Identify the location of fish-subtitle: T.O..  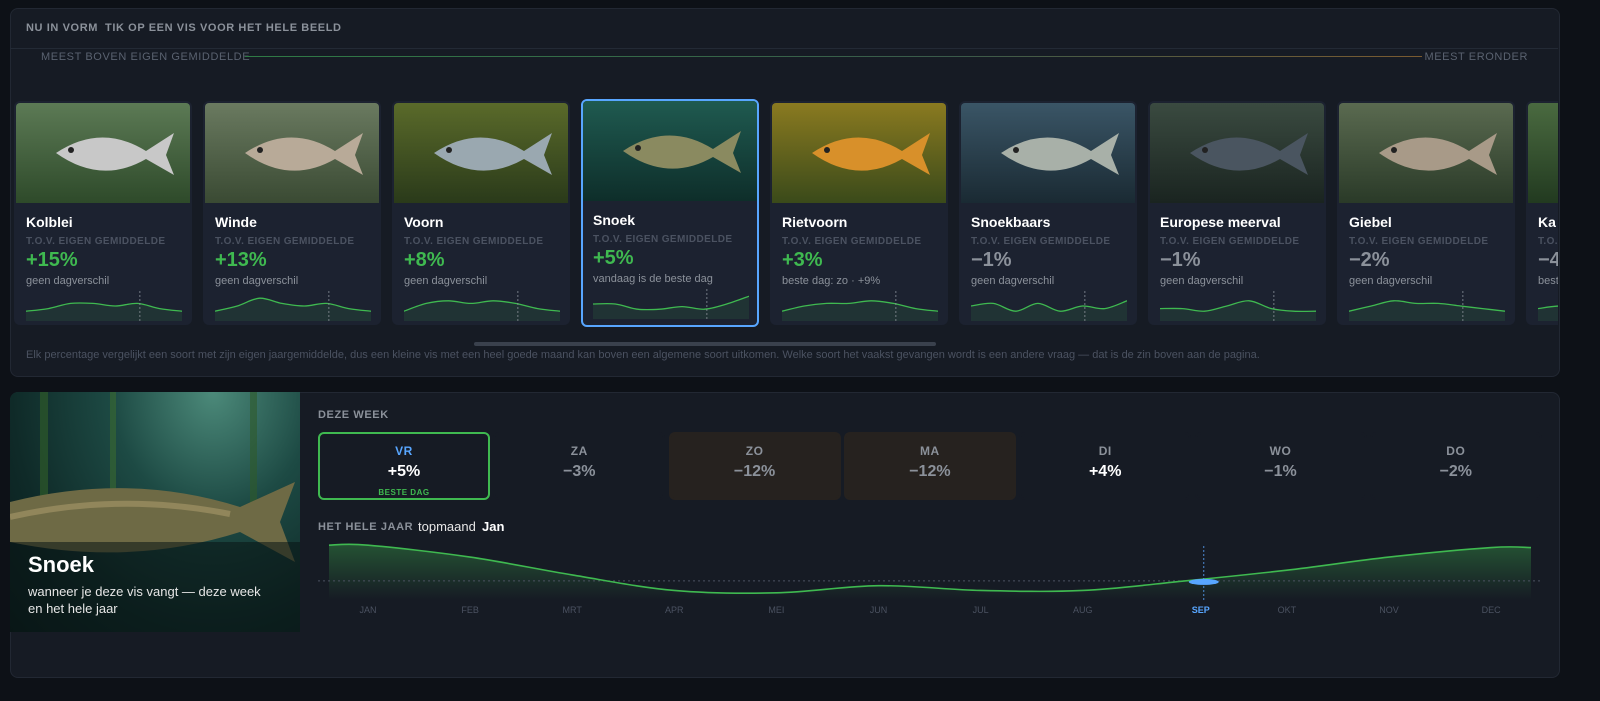
(1548, 241).